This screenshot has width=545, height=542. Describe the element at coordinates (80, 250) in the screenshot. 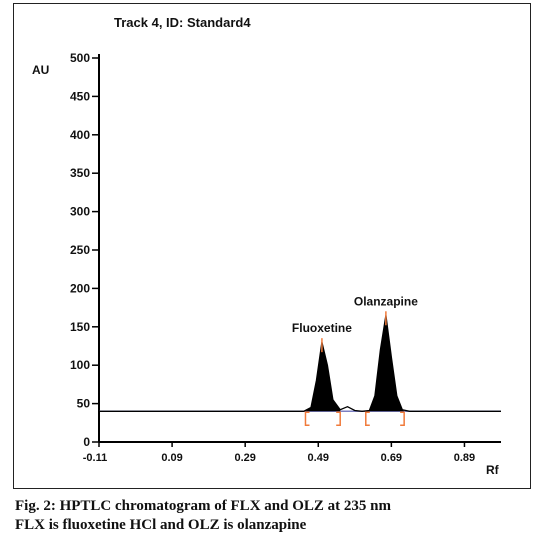

I see `y-tick-label: 250` at that location.